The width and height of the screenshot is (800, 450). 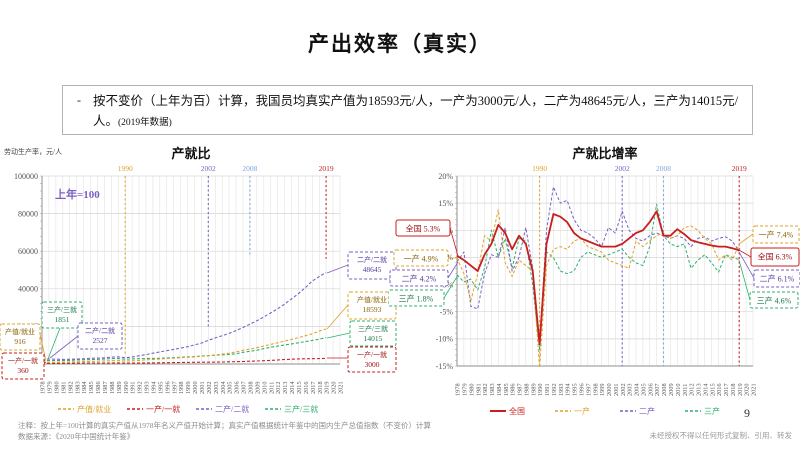 I want to click on x-tick-label: 2000, so click(x=195, y=387).